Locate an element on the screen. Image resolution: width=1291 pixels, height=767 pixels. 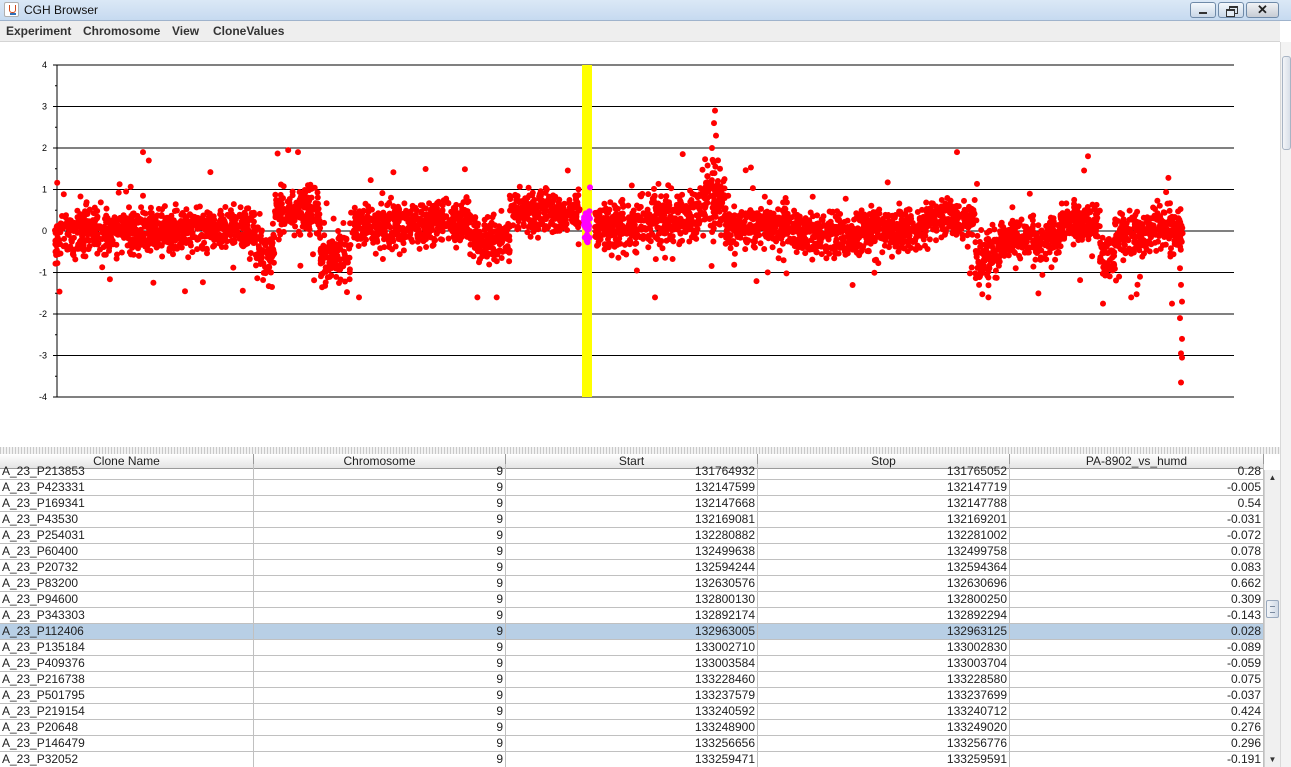
table-scrollbar: ▲ ▼ is located at coordinates (1272, 618).